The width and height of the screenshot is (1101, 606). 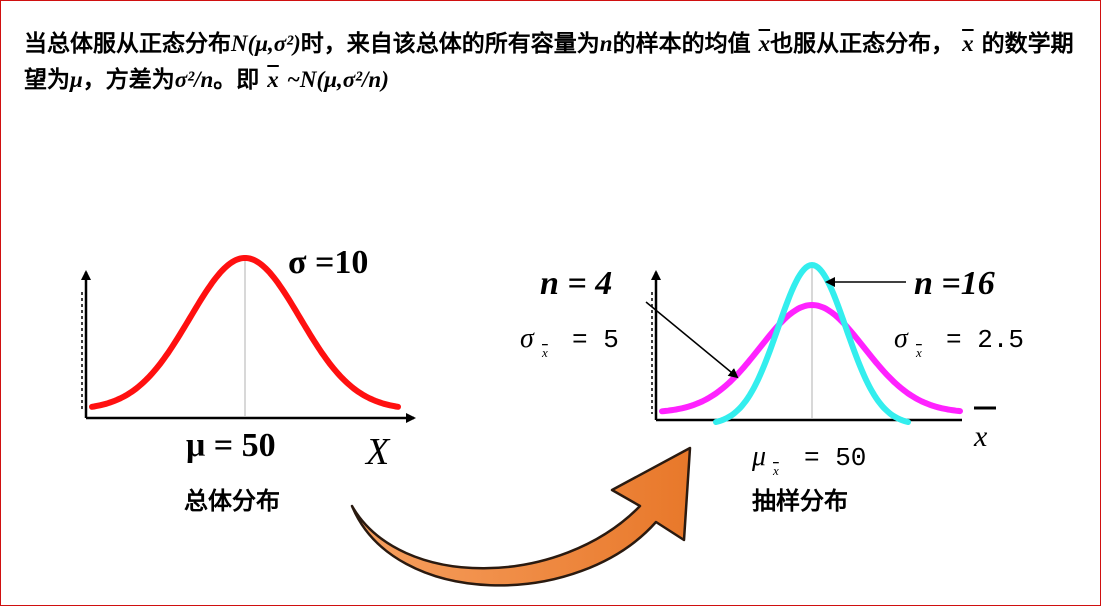 I want to click on intro-math-3: x, so click(x=764, y=43).